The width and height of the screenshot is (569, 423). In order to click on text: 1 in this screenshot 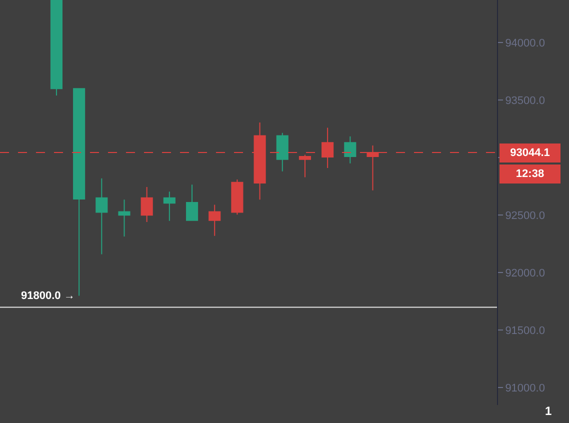, I will do `click(548, 411)`.